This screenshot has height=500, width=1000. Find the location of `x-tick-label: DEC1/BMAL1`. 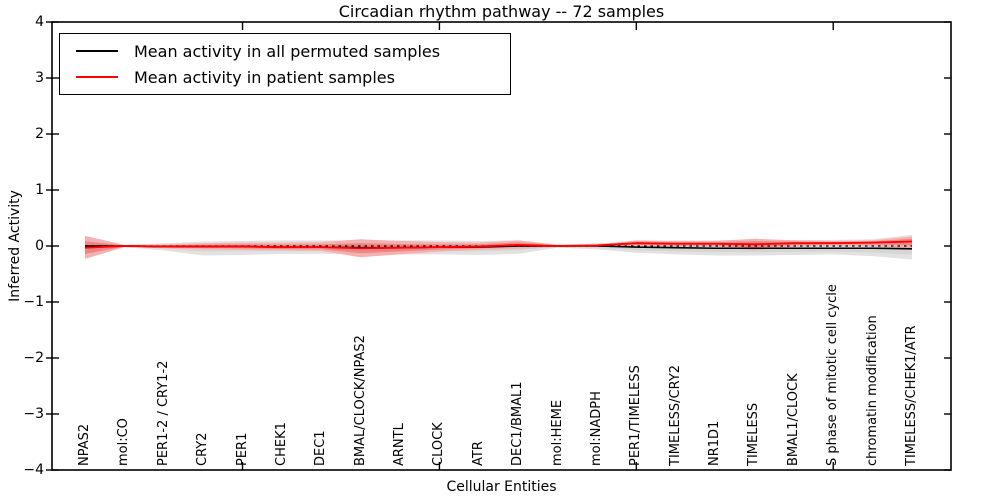

x-tick-label: DEC1/BMAL1 is located at coordinates (518, 424).